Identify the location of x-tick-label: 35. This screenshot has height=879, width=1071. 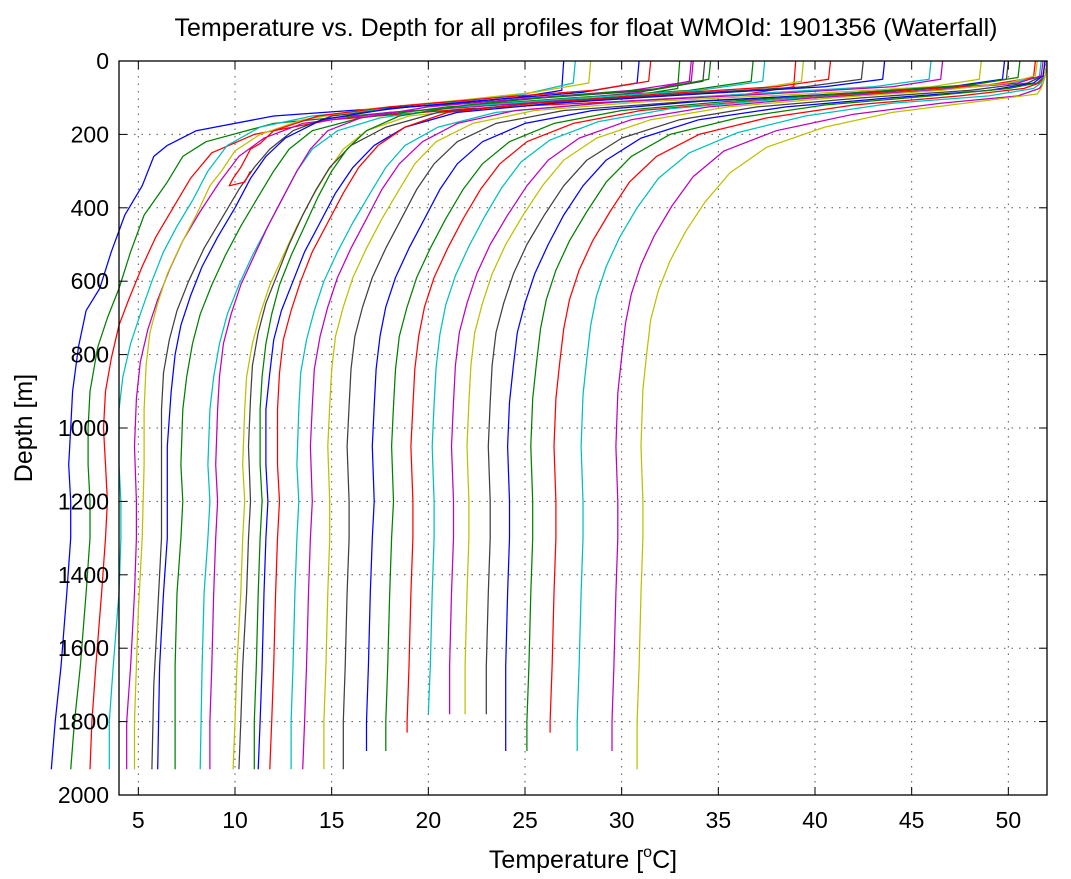
(719, 820).